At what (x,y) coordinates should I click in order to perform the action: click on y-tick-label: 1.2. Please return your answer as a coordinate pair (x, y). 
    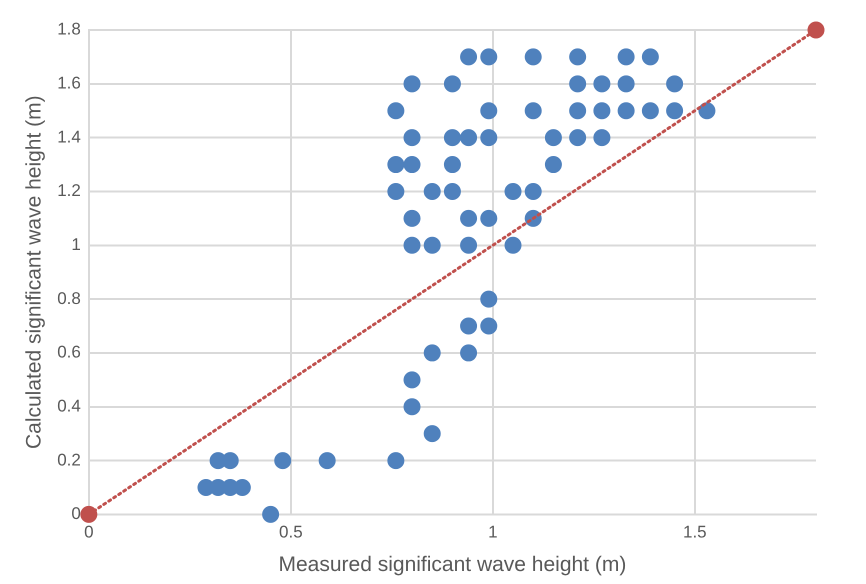
    Looking at the image, I should click on (69, 190).